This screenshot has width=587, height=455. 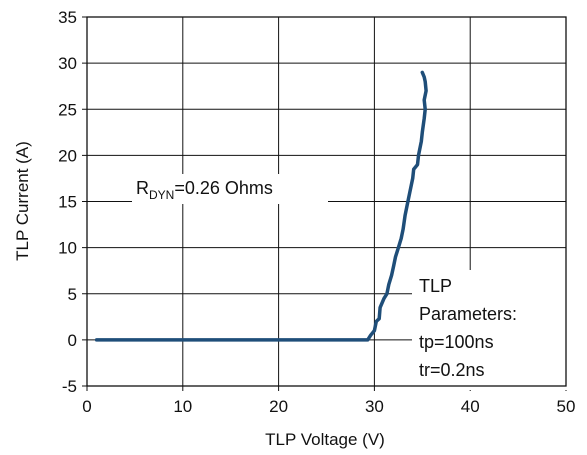 What do you see at coordinates (67, 63) in the screenshot?
I see `y-tick-label: 30` at bounding box center [67, 63].